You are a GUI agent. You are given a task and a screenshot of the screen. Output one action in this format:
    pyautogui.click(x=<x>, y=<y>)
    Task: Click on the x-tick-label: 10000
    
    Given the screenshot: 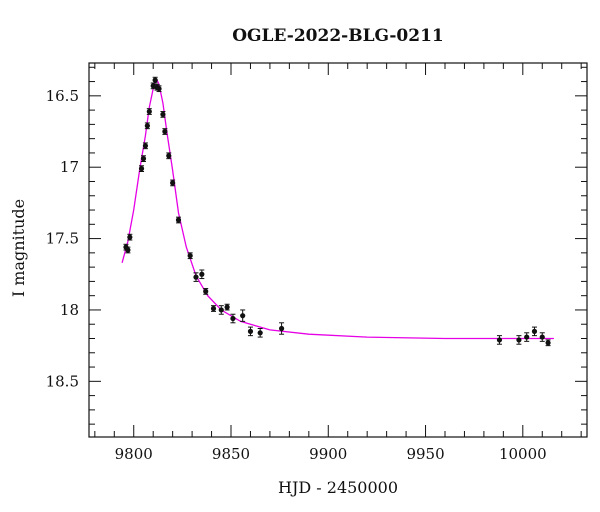 What is the action you would take?
    pyautogui.click(x=523, y=454)
    